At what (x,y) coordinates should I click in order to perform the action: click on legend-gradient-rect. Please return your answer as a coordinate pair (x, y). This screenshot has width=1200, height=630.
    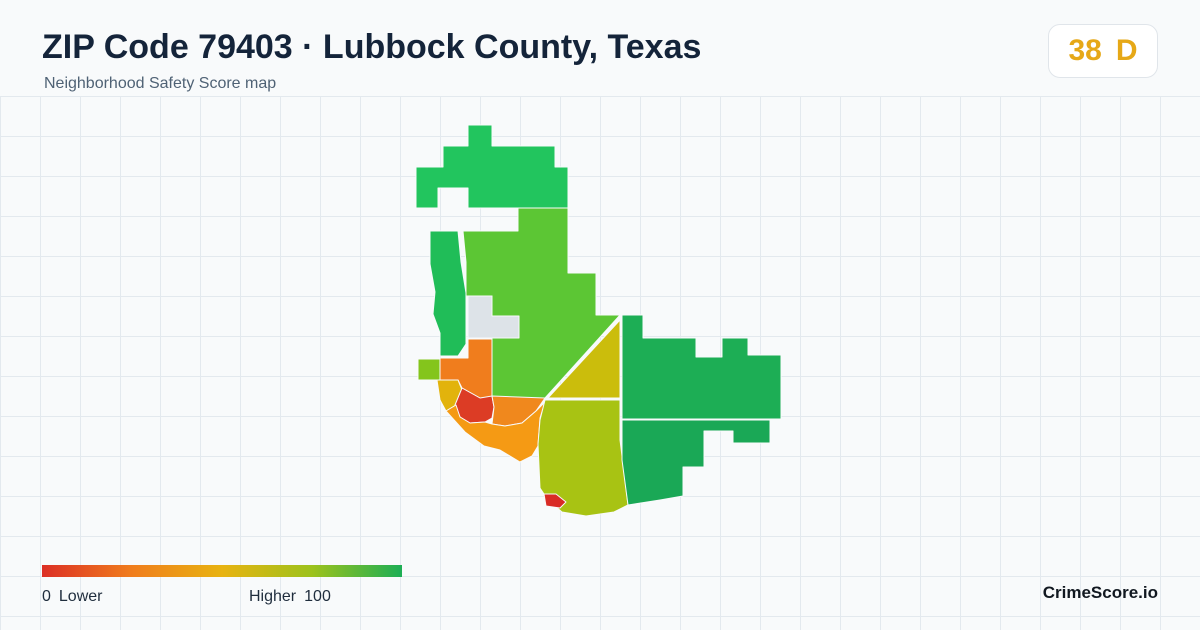
    Looking at the image, I should click on (222, 571).